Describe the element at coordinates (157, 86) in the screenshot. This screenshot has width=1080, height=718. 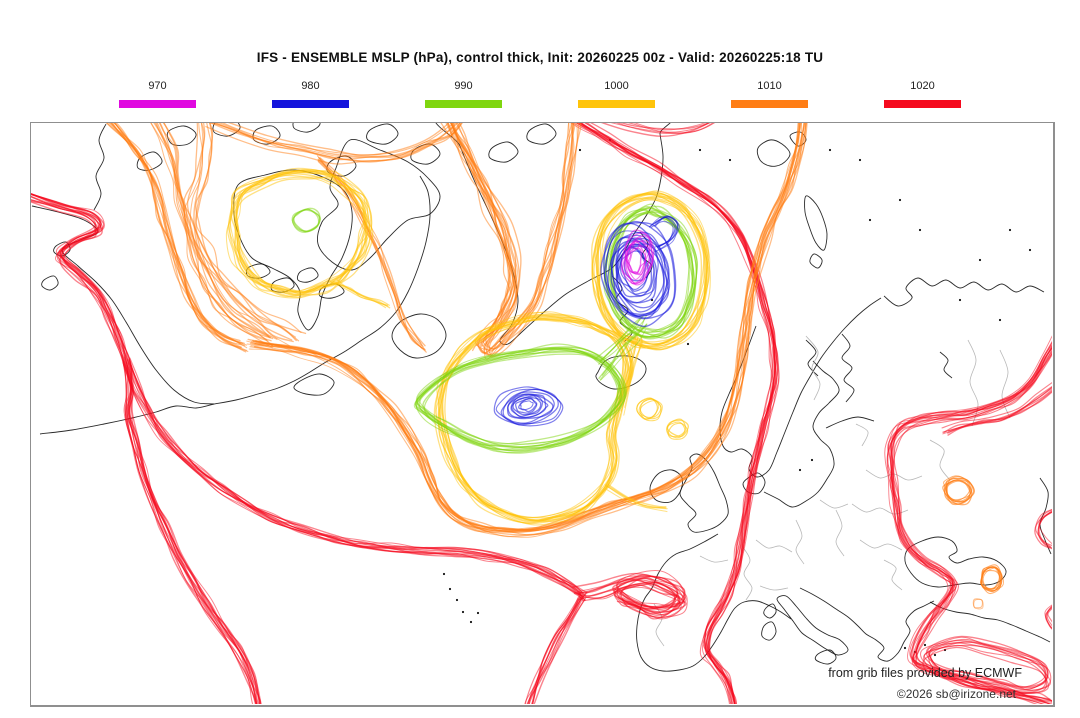
I see `legend-value: 970` at that location.